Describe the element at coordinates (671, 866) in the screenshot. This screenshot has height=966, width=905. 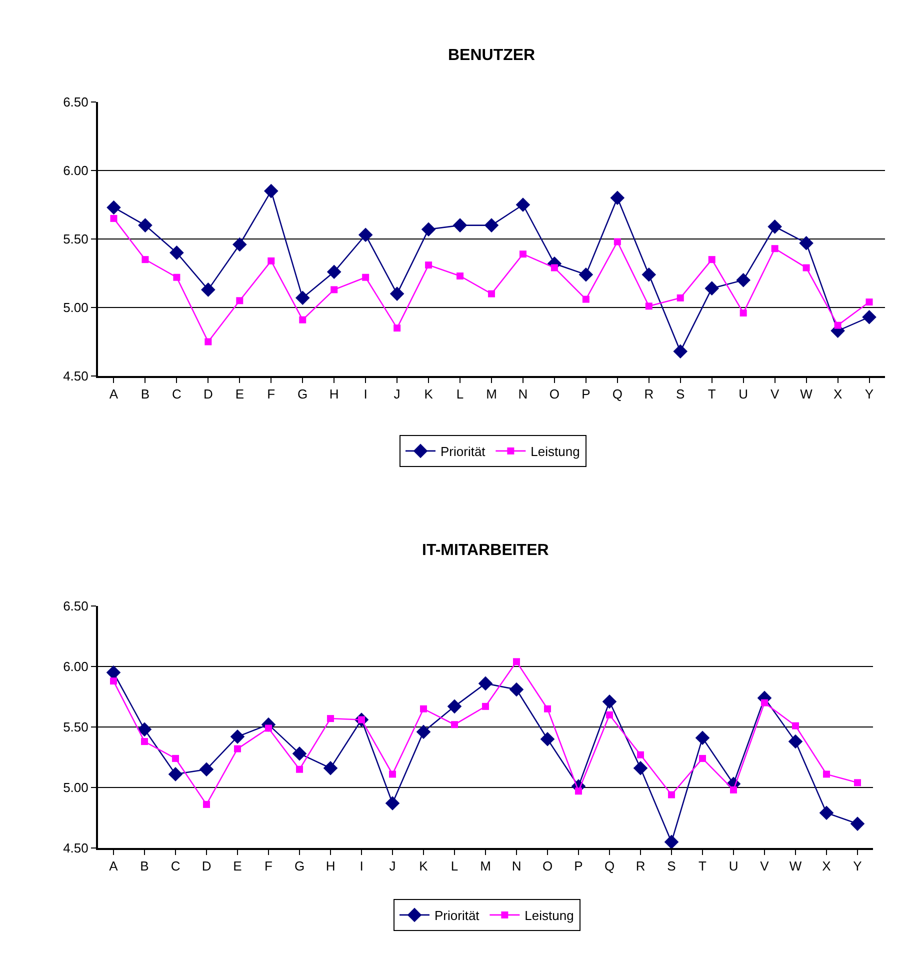
I see `x-tick-label: S` at that location.